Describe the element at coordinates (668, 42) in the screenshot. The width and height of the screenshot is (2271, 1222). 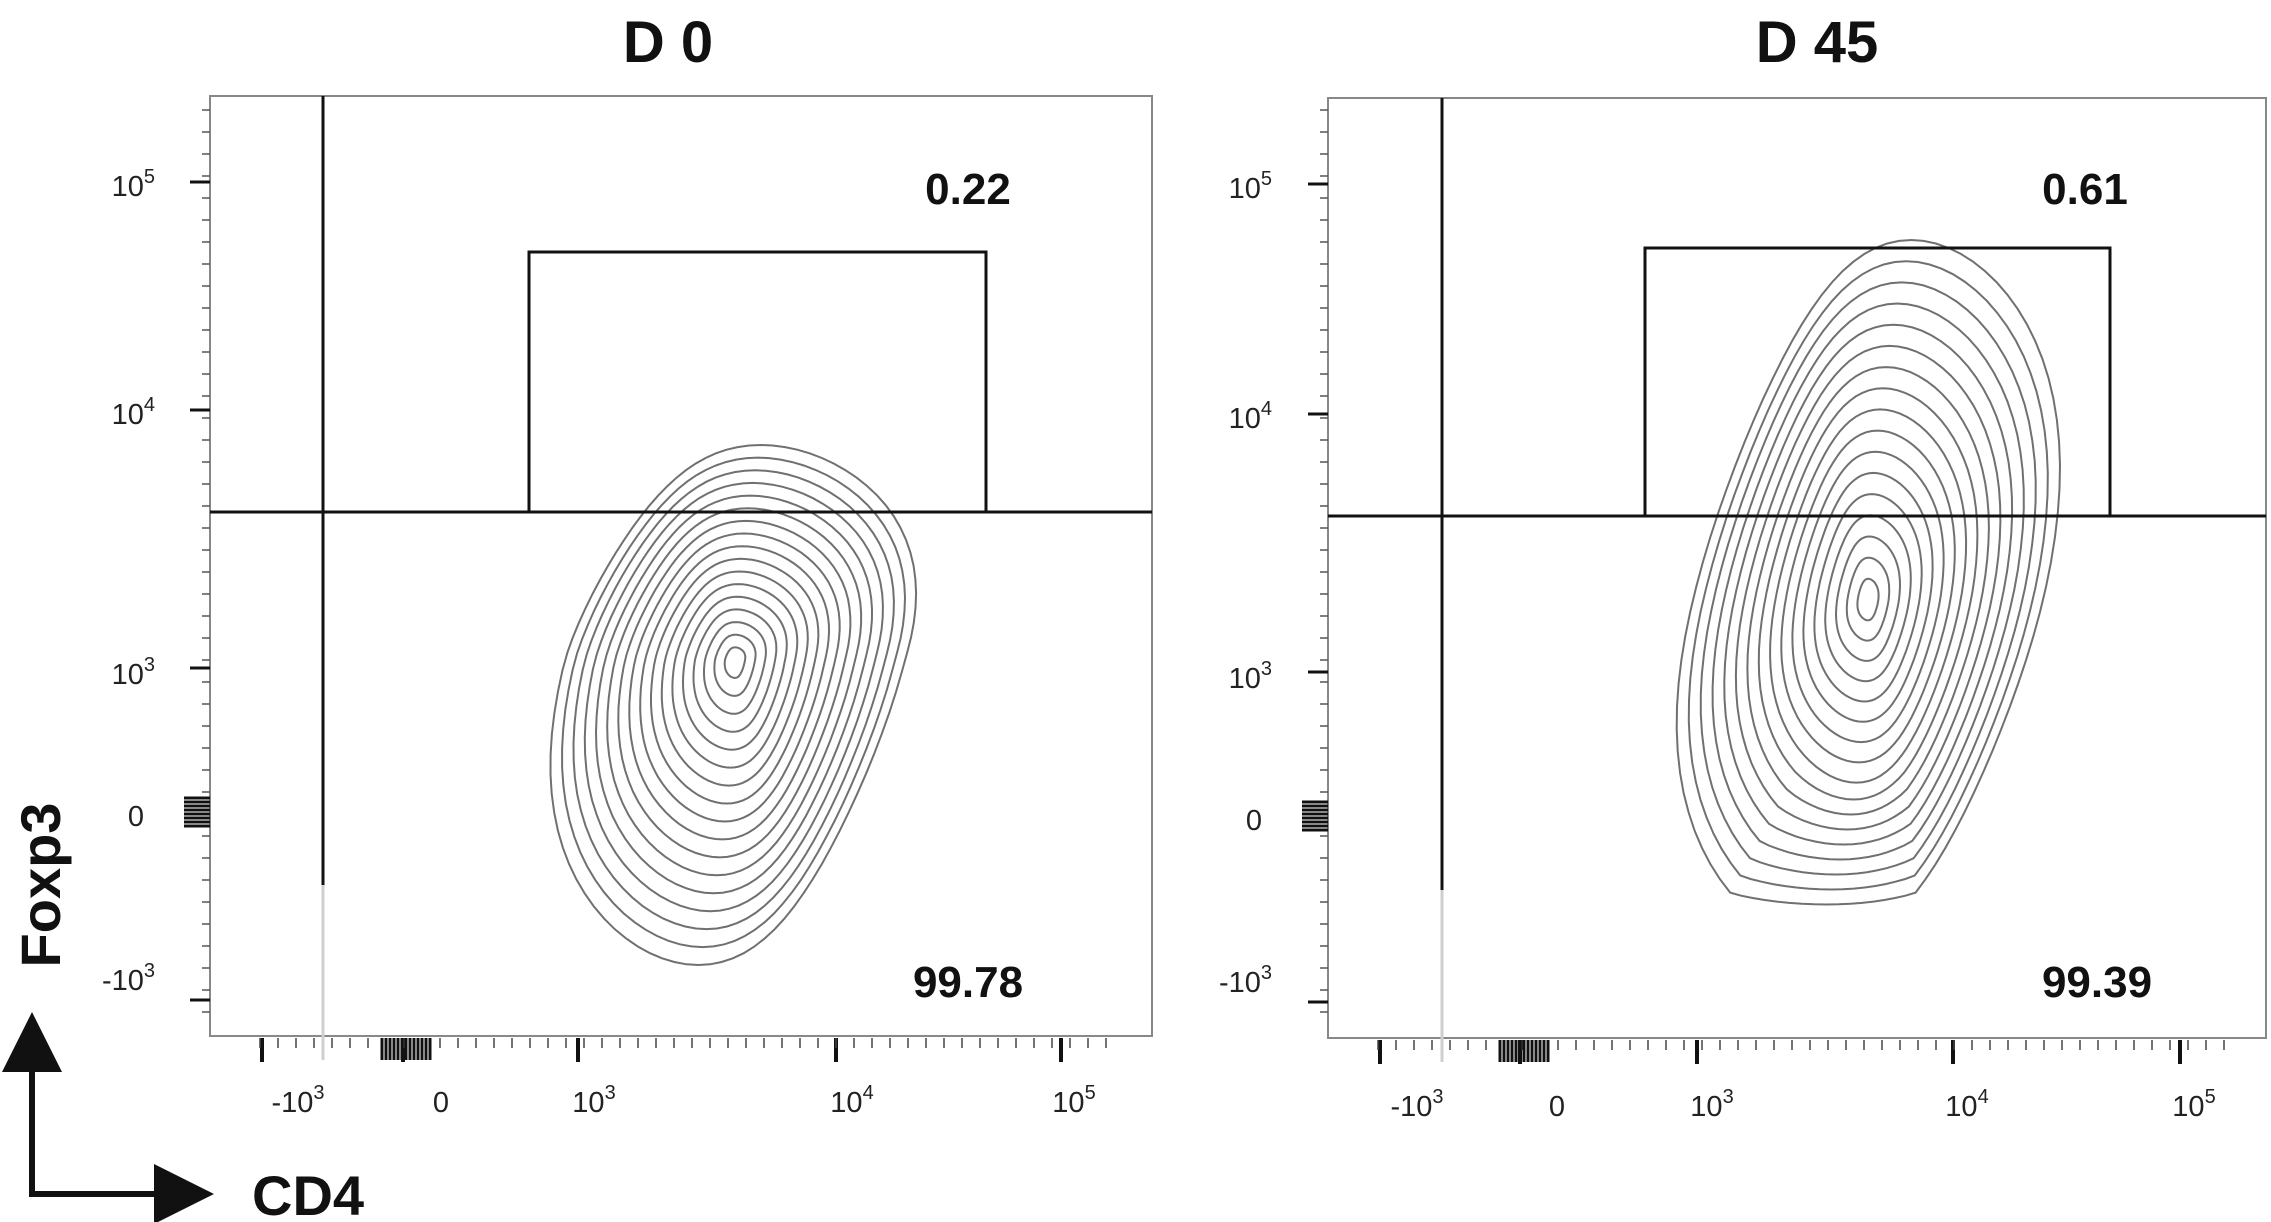
I see `panel-title: D 0` at that location.